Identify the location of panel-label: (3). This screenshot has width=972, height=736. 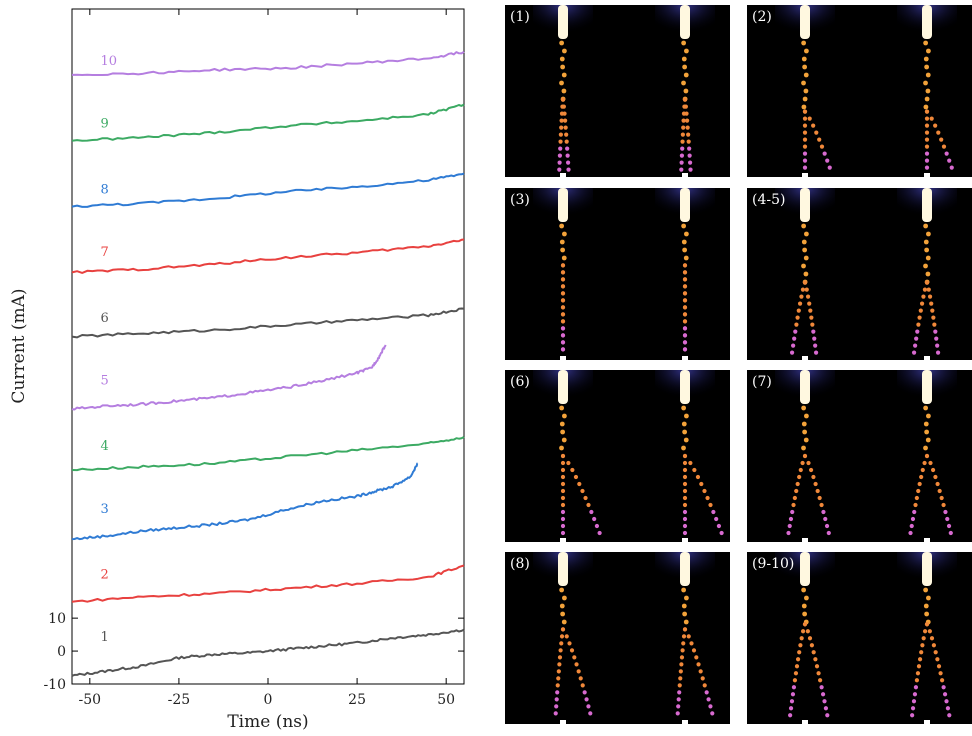
(520, 200).